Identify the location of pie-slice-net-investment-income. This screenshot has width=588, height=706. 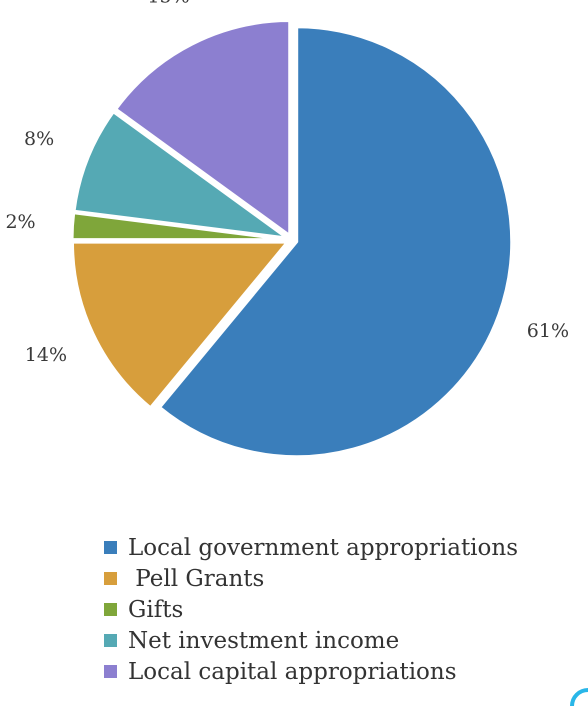
(180, 175).